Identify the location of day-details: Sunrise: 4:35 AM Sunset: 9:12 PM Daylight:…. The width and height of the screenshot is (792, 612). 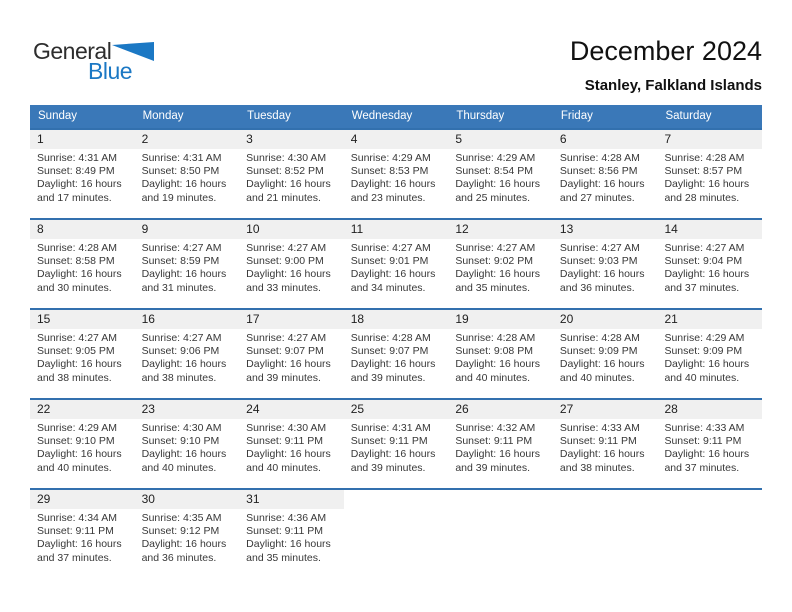
(187, 537).